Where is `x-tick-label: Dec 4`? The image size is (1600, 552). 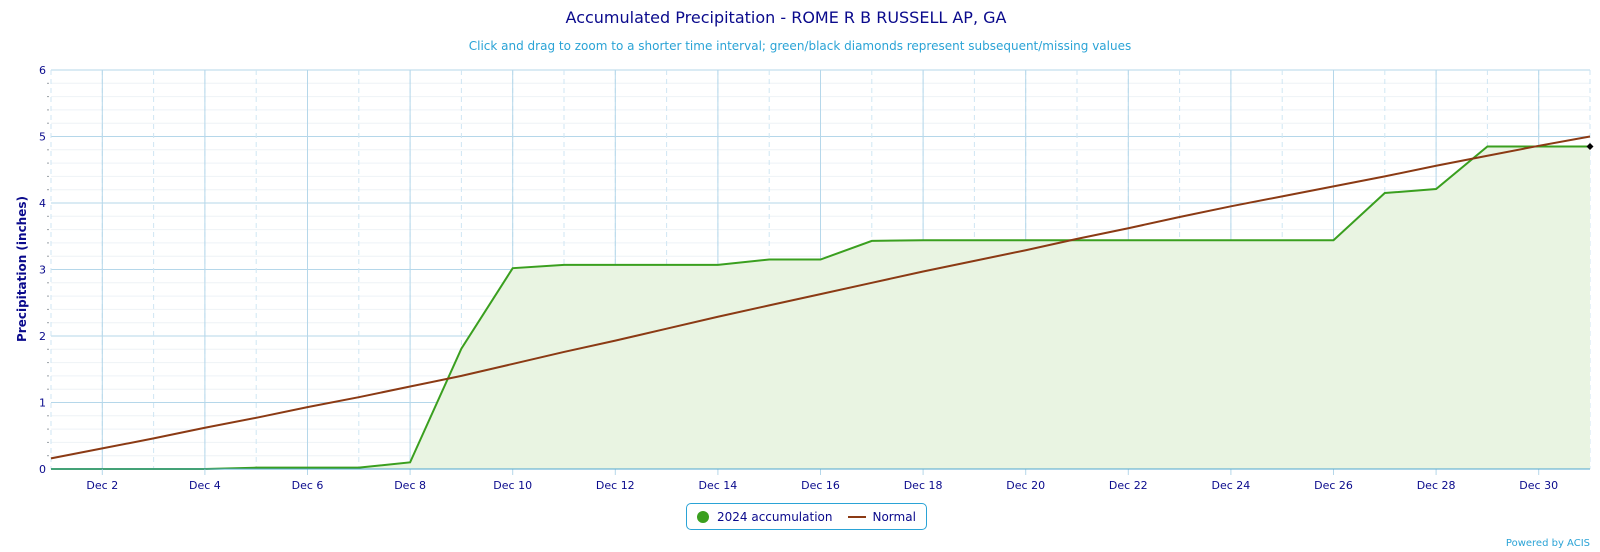 x-tick-label: Dec 4 is located at coordinates (205, 485).